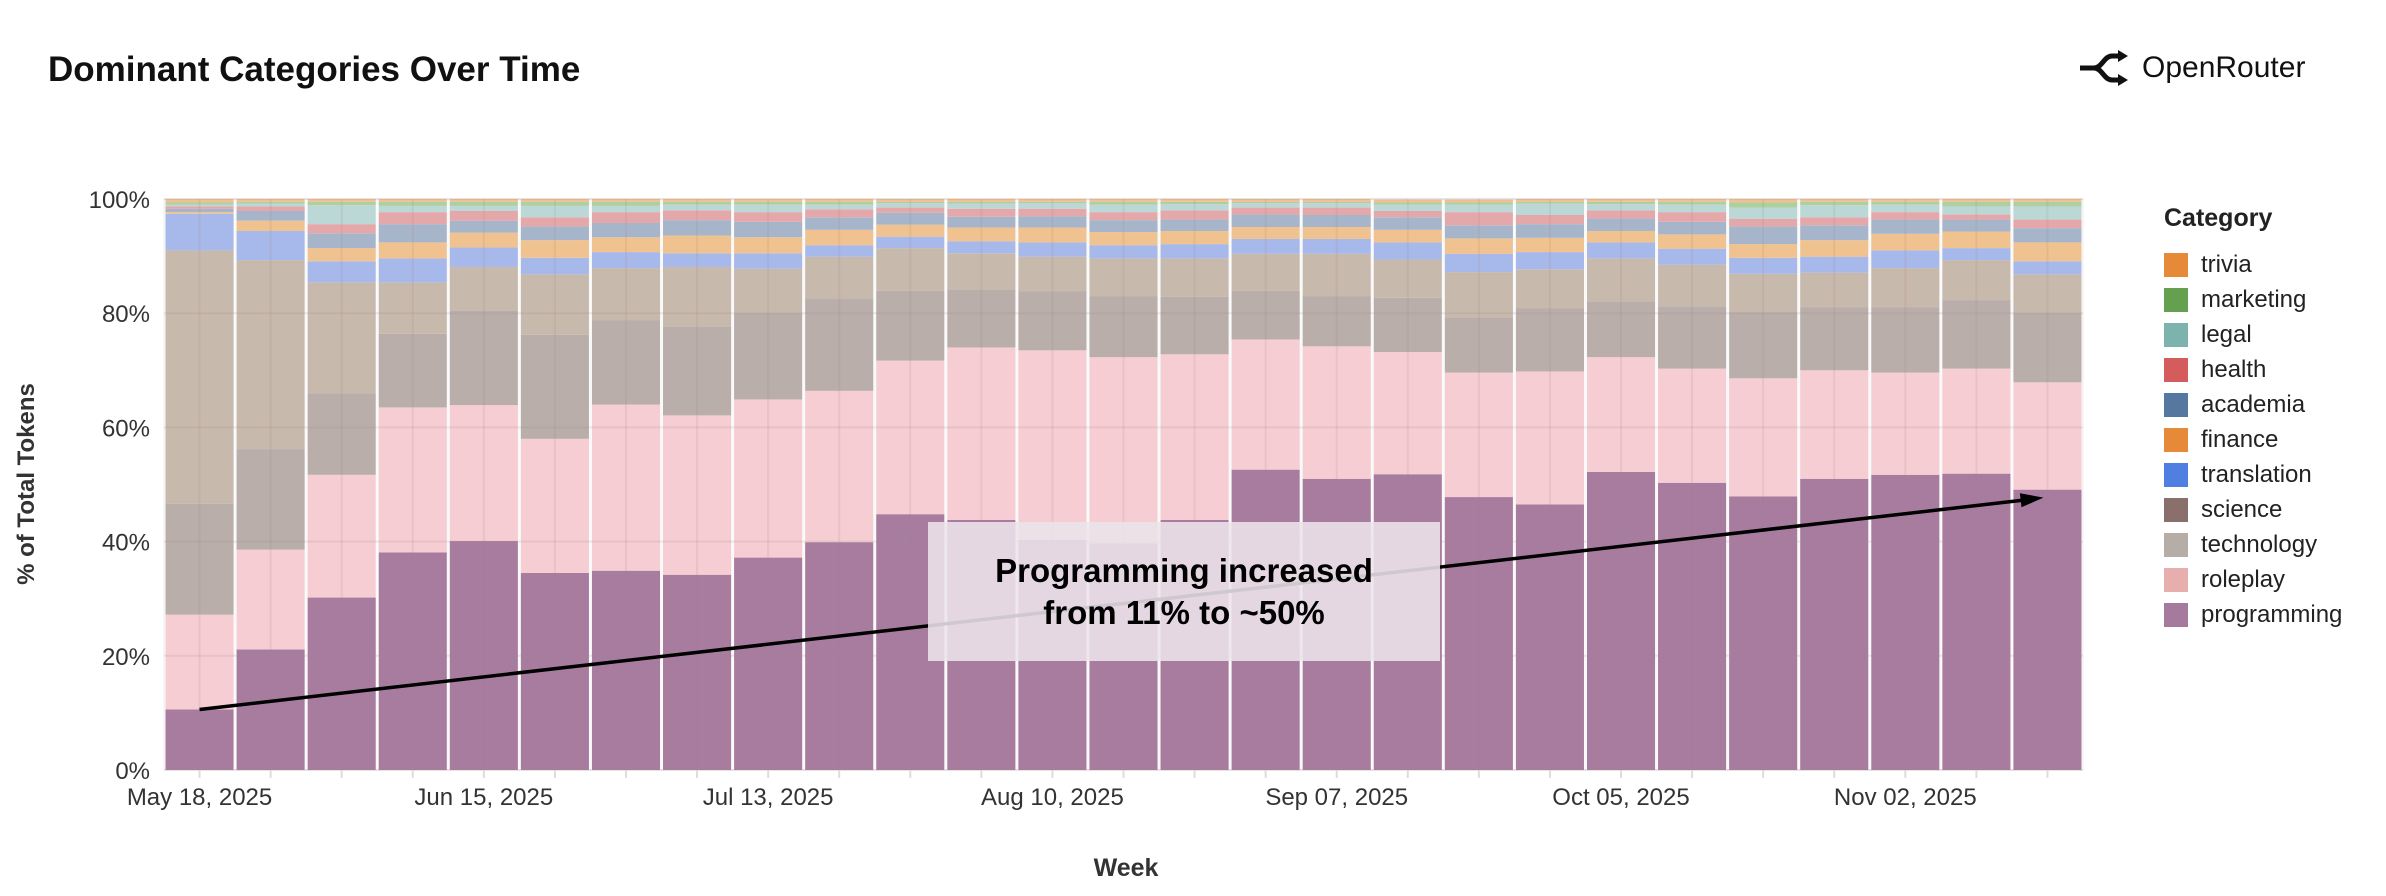  I want to click on legend-item-technology: technology, so click(2253, 544).